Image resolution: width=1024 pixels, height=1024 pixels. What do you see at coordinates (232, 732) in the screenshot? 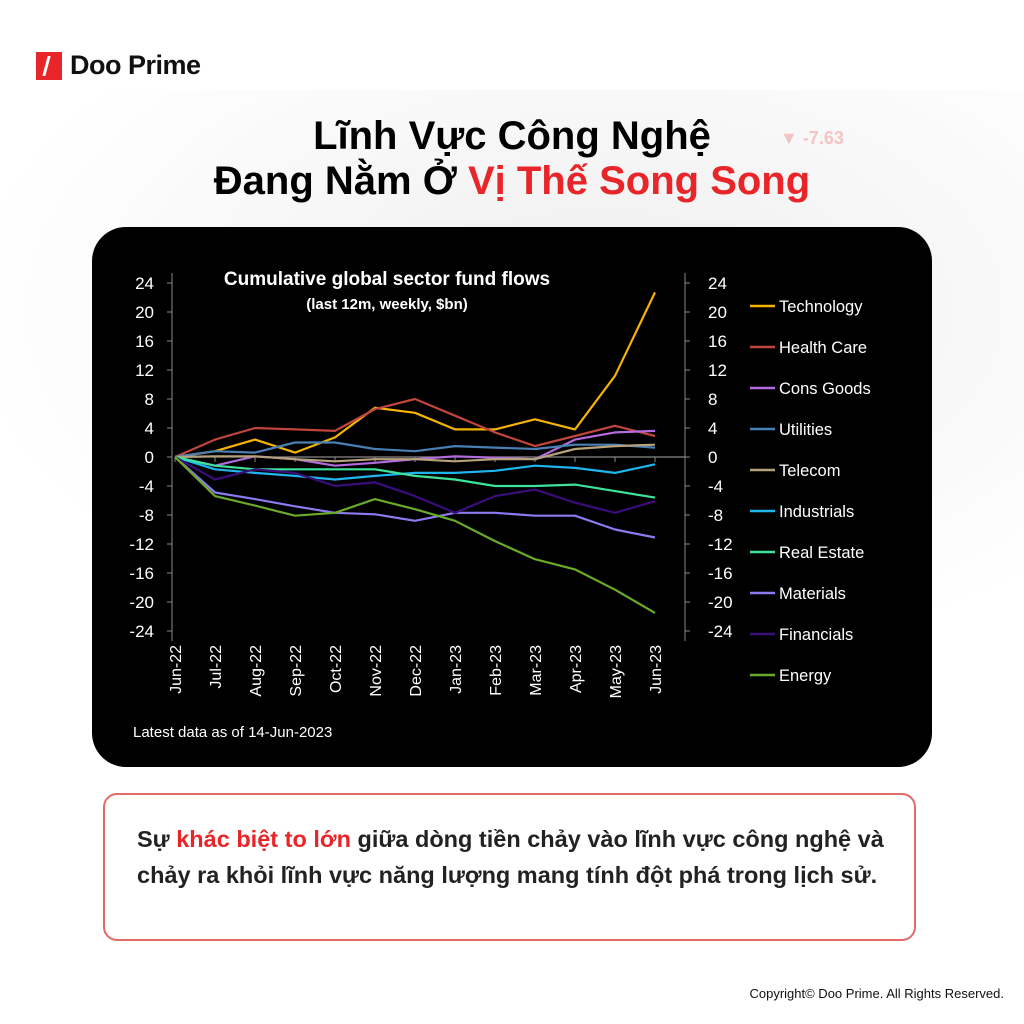
I see `chart-footnote: Latest data as of 14-Jun-2023` at bounding box center [232, 732].